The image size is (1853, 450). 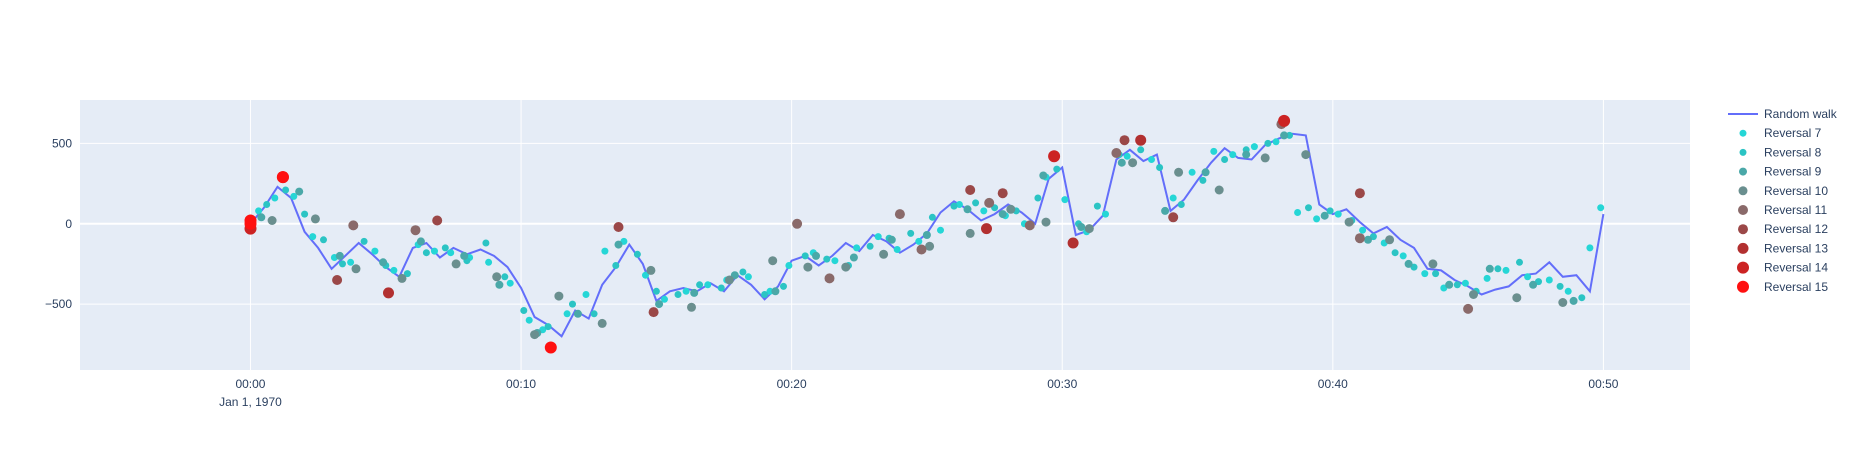 What do you see at coordinates (1796, 191) in the screenshot?
I see `legend-label: Reversal 10` at bounding box center [1796, 191].